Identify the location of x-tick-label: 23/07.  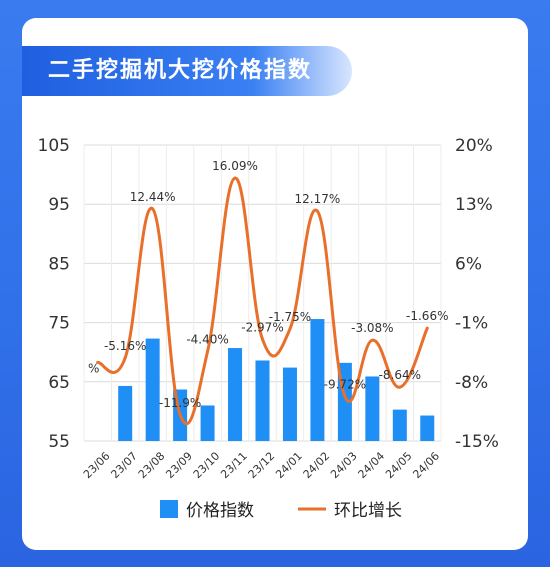
(124, 466).